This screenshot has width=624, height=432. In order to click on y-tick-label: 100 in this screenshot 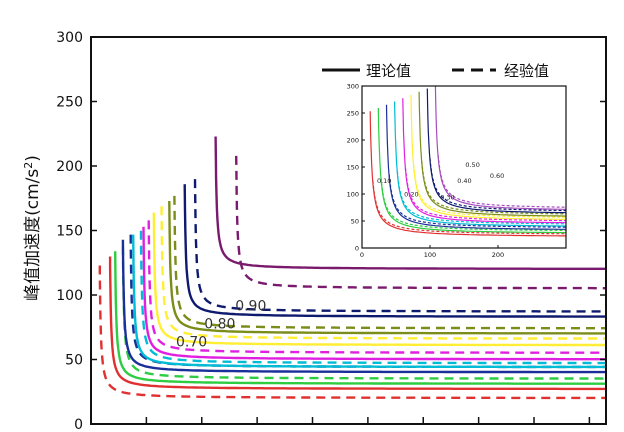, I will do `click(69, 296)`.